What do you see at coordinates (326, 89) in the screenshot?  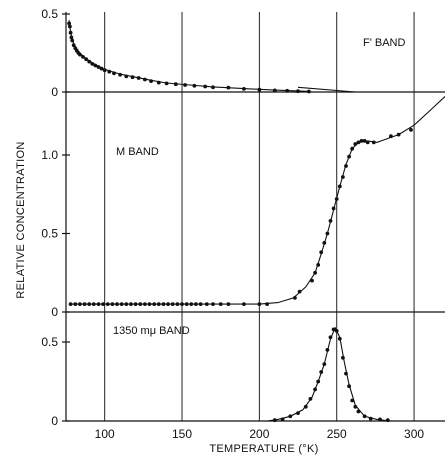 I see `top-series-extension` at bounding box center [326, 89].